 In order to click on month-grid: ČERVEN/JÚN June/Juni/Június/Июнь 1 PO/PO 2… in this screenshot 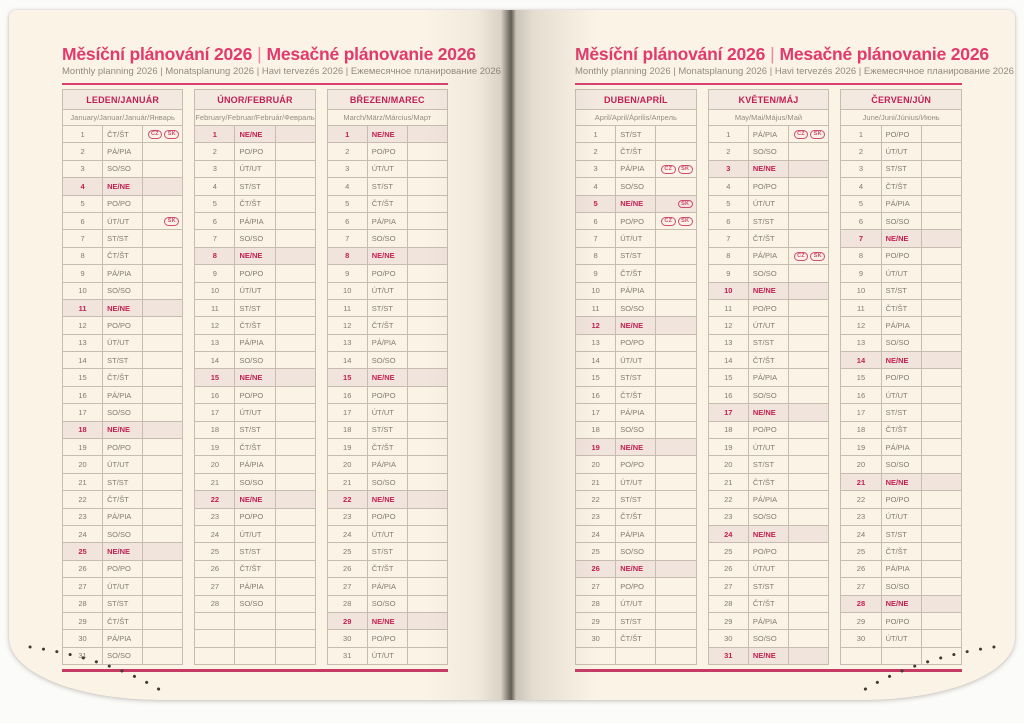, I will do `click(901, 377)`.